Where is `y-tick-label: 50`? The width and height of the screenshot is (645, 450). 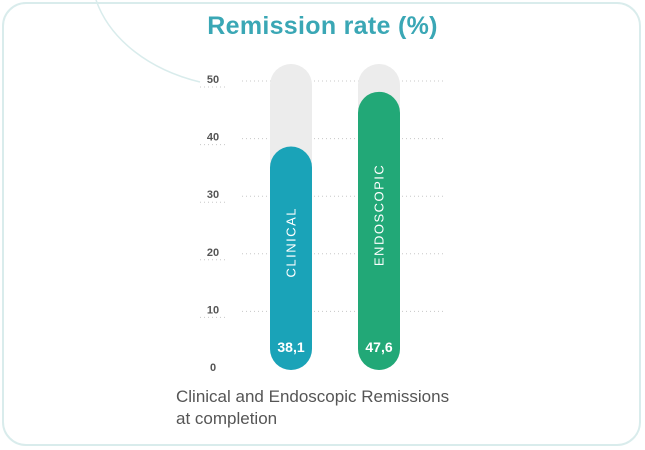 y-tick-label: 50 is located at coordinates (213, 80).